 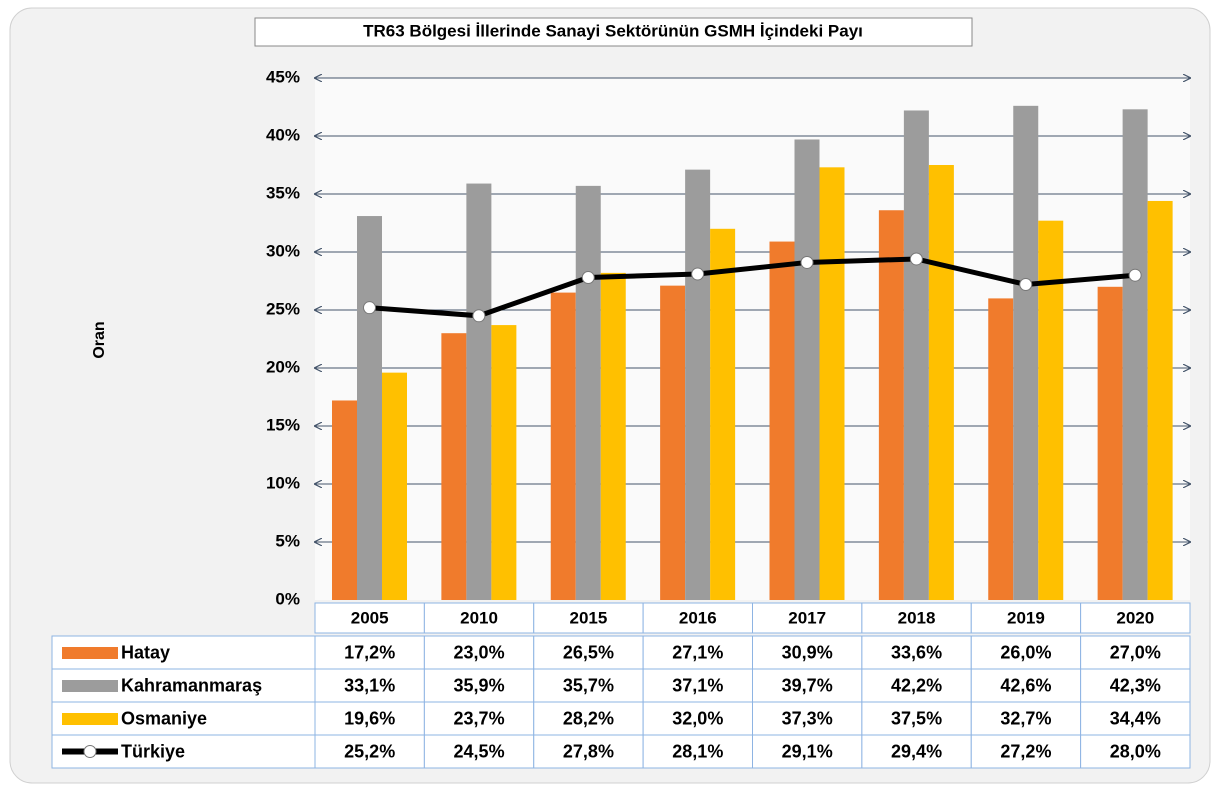 What do you see at coordinates (287, 540) in the screenshot?
I see `y-tick-label: 5%` at bounding box center [287, 540].